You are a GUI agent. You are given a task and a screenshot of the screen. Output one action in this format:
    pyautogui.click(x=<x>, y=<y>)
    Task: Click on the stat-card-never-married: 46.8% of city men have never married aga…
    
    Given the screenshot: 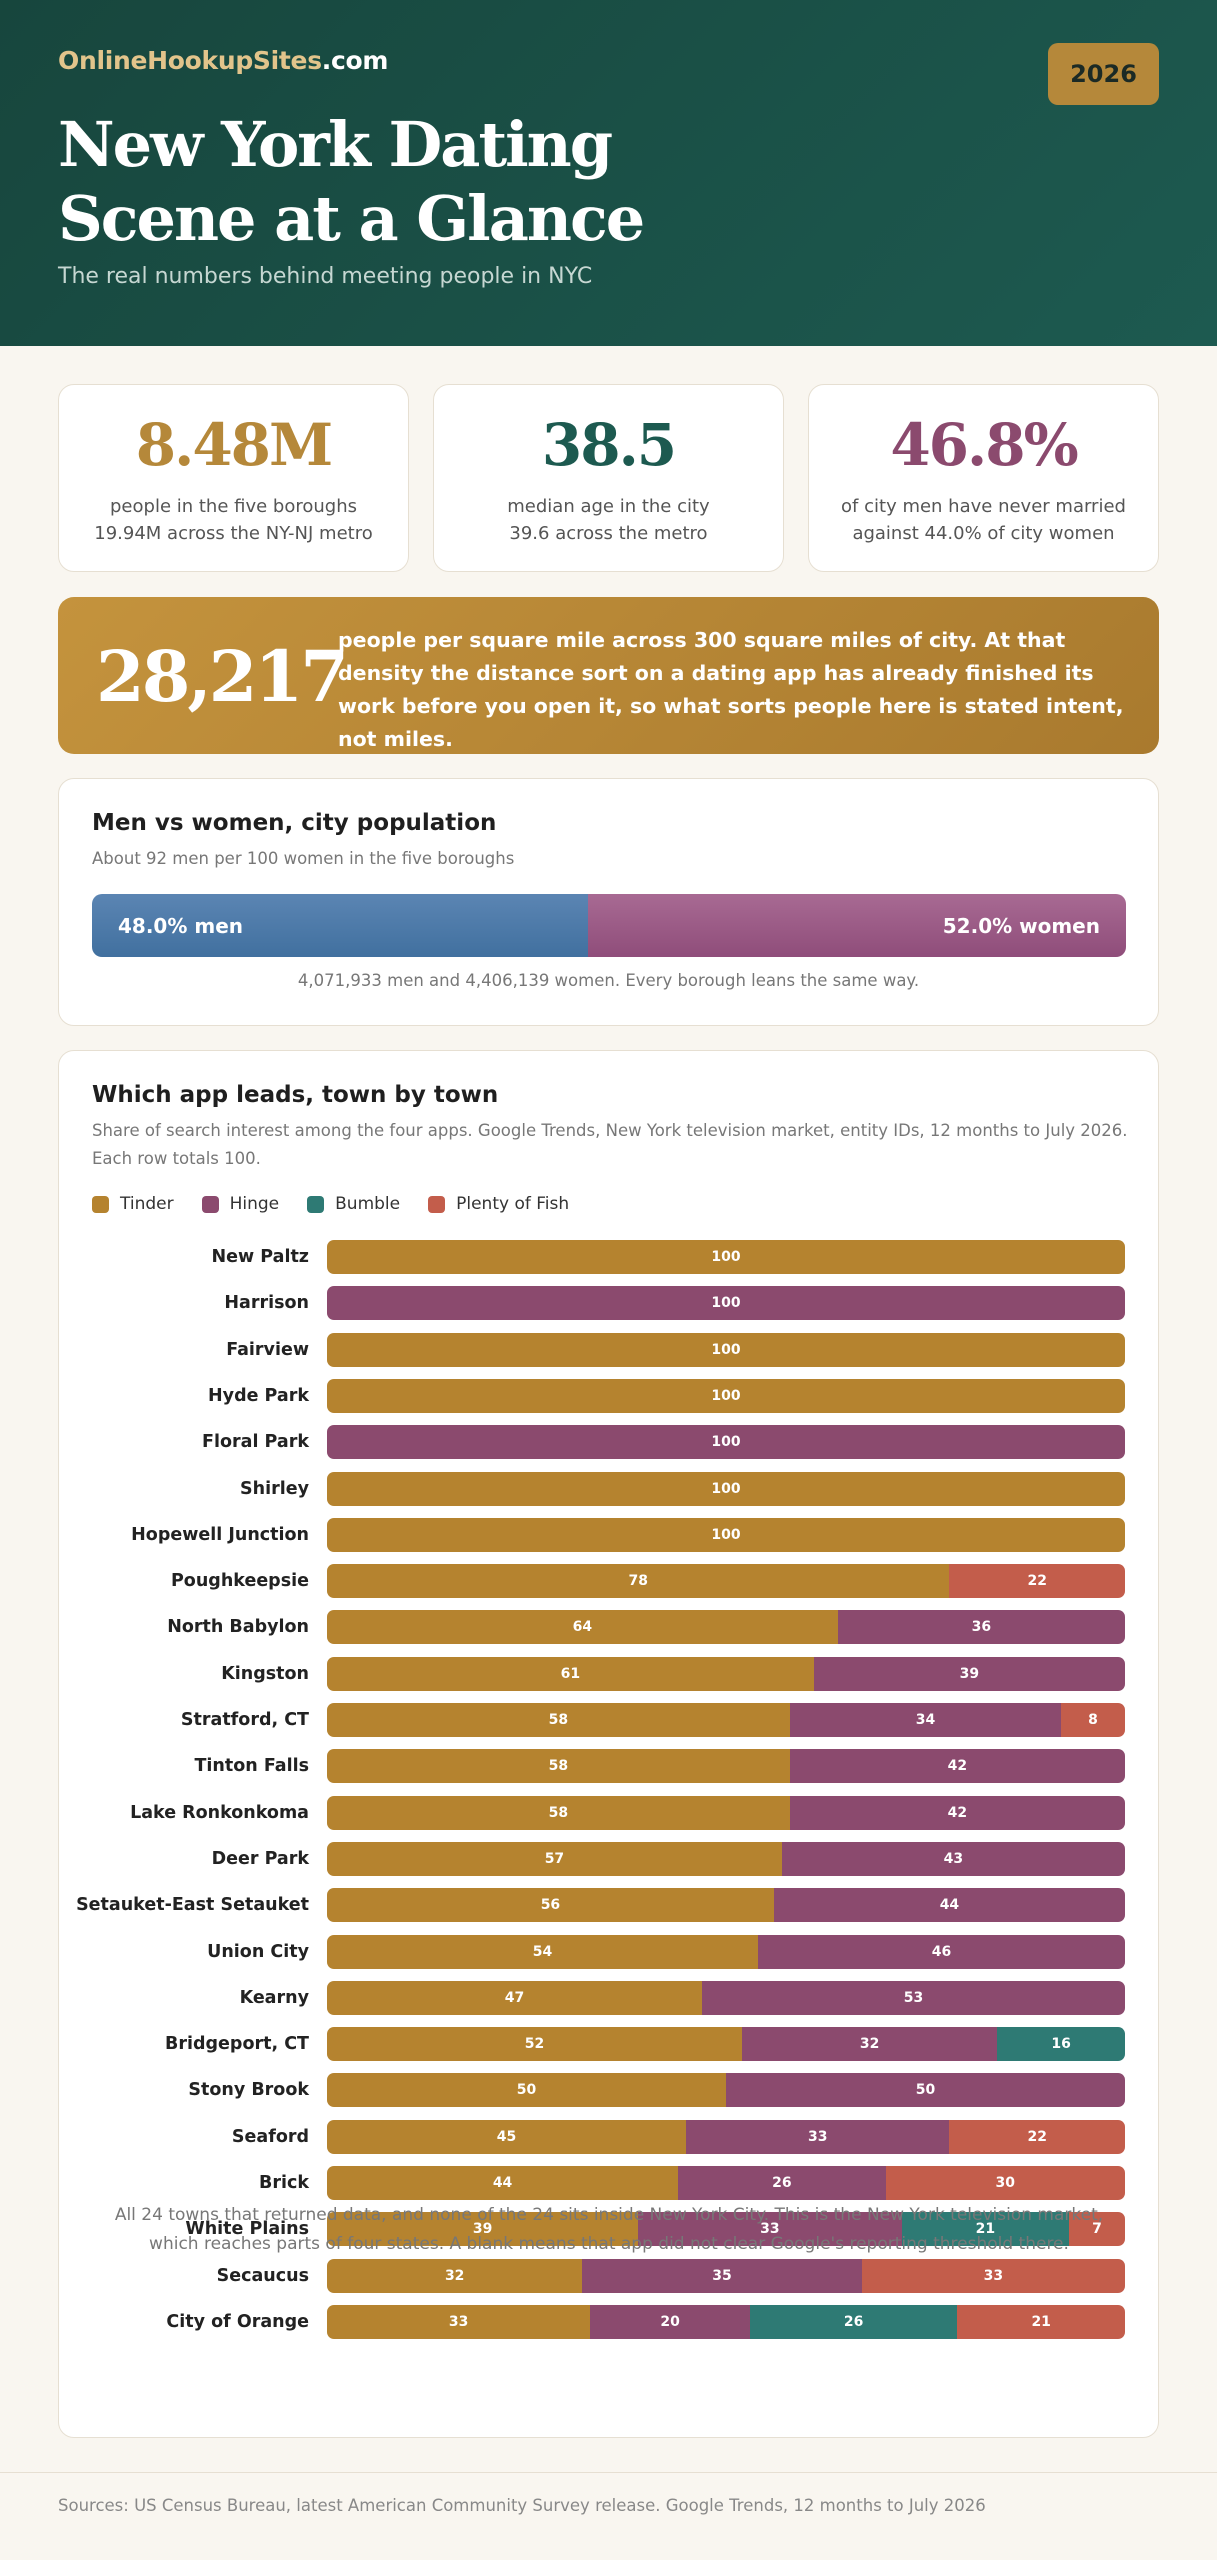 What is the action you would take?
    pyautogui.click(x=983, y=478)
    